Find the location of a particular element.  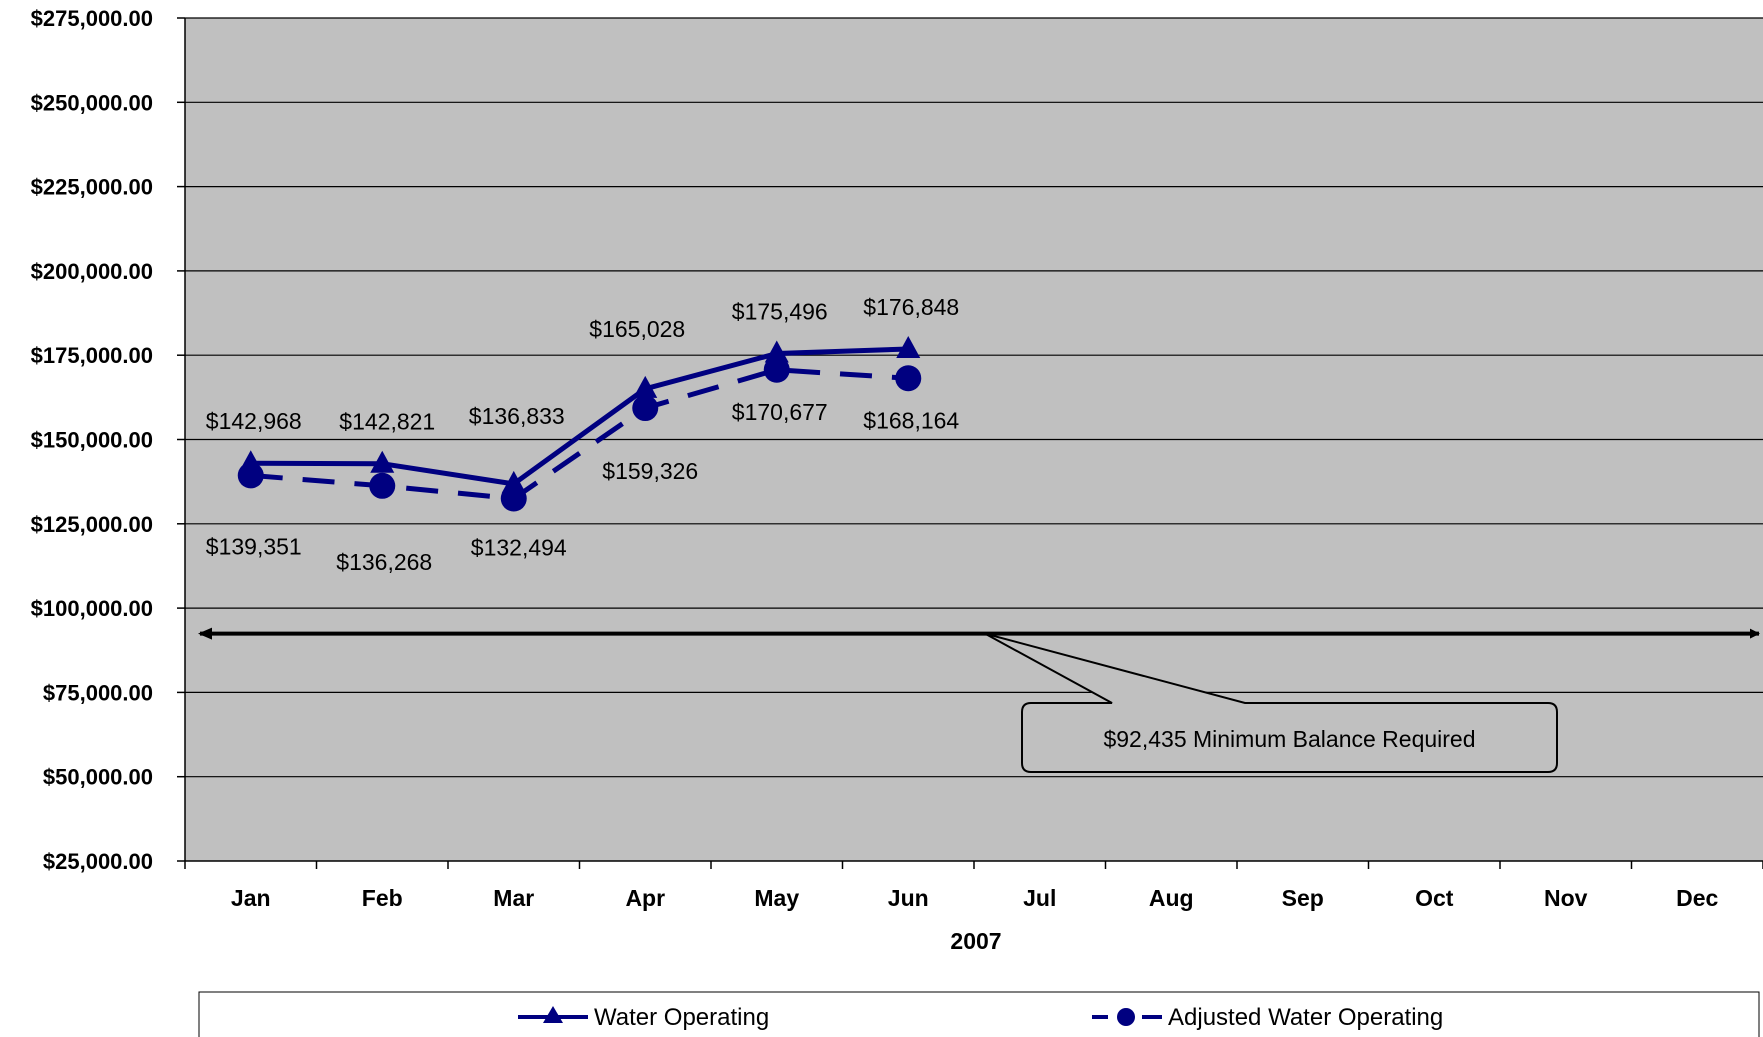

series-line-adjusted-water-operating is located at coordinates (579, 434).